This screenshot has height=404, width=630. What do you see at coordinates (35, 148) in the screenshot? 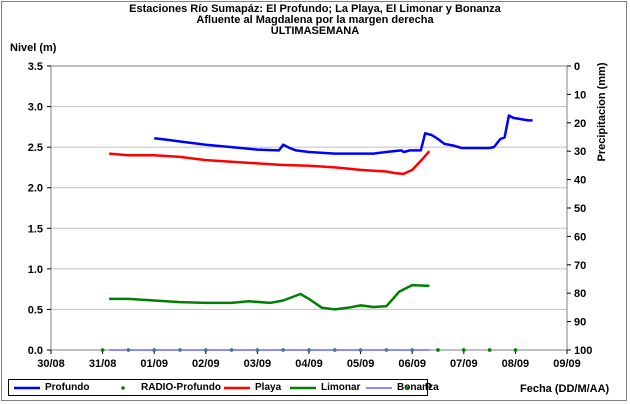
I see `y-tick-label: 2.5` at bounding box center [35, 148].